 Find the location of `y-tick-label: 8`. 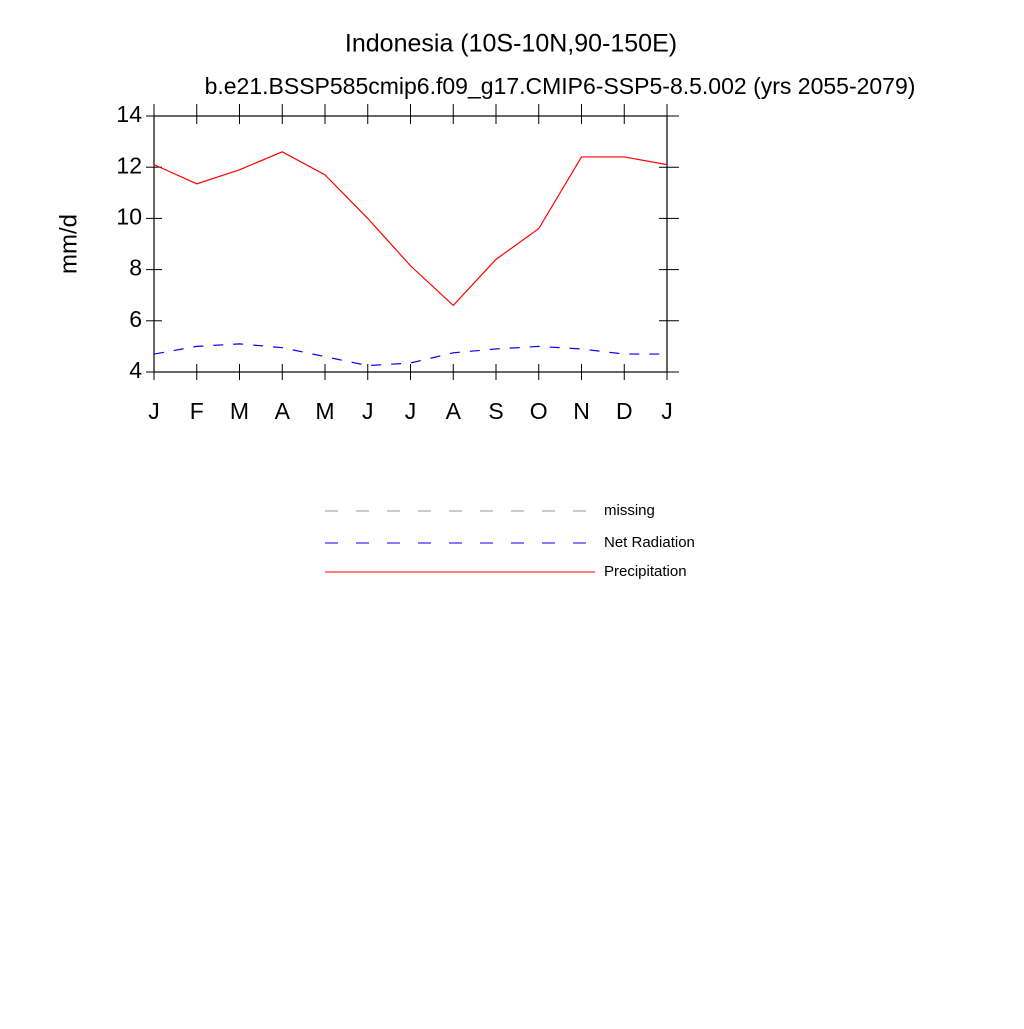

y-tick-label: 8 is located at coordinates (135, 268).